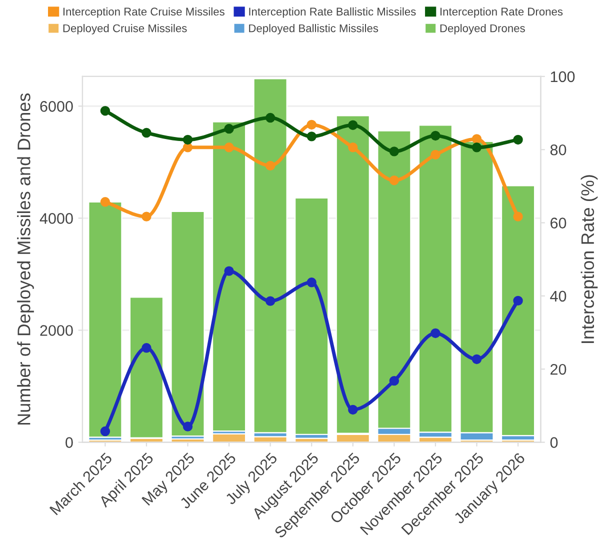  Describe the element at coordinates (143, 12) in the screenshot. I see `legend-label: Interception Rate Cruise Missiles` at that location.